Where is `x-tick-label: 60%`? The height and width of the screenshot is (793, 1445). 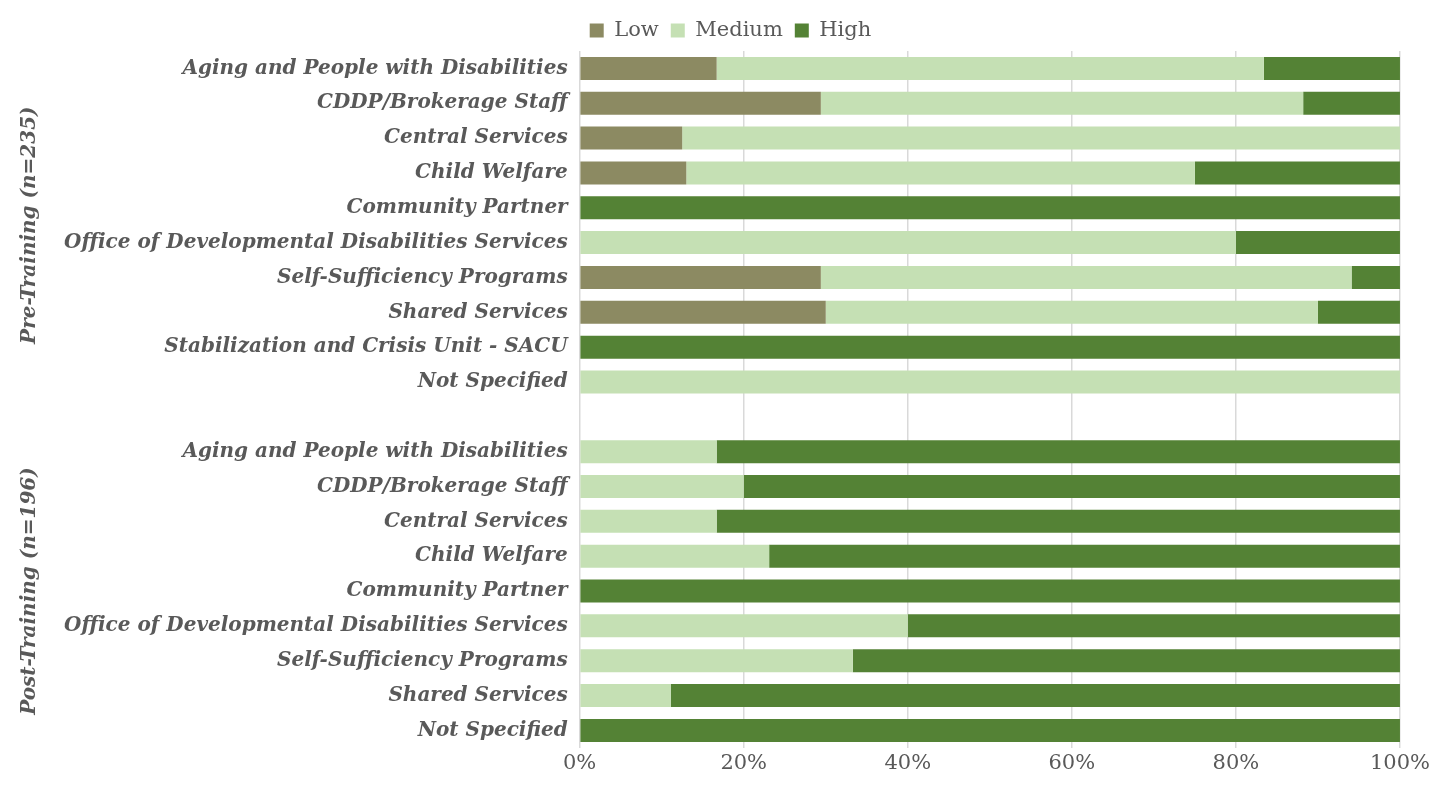
x-tick-label: 60% is located at coordinates (1072, 761).